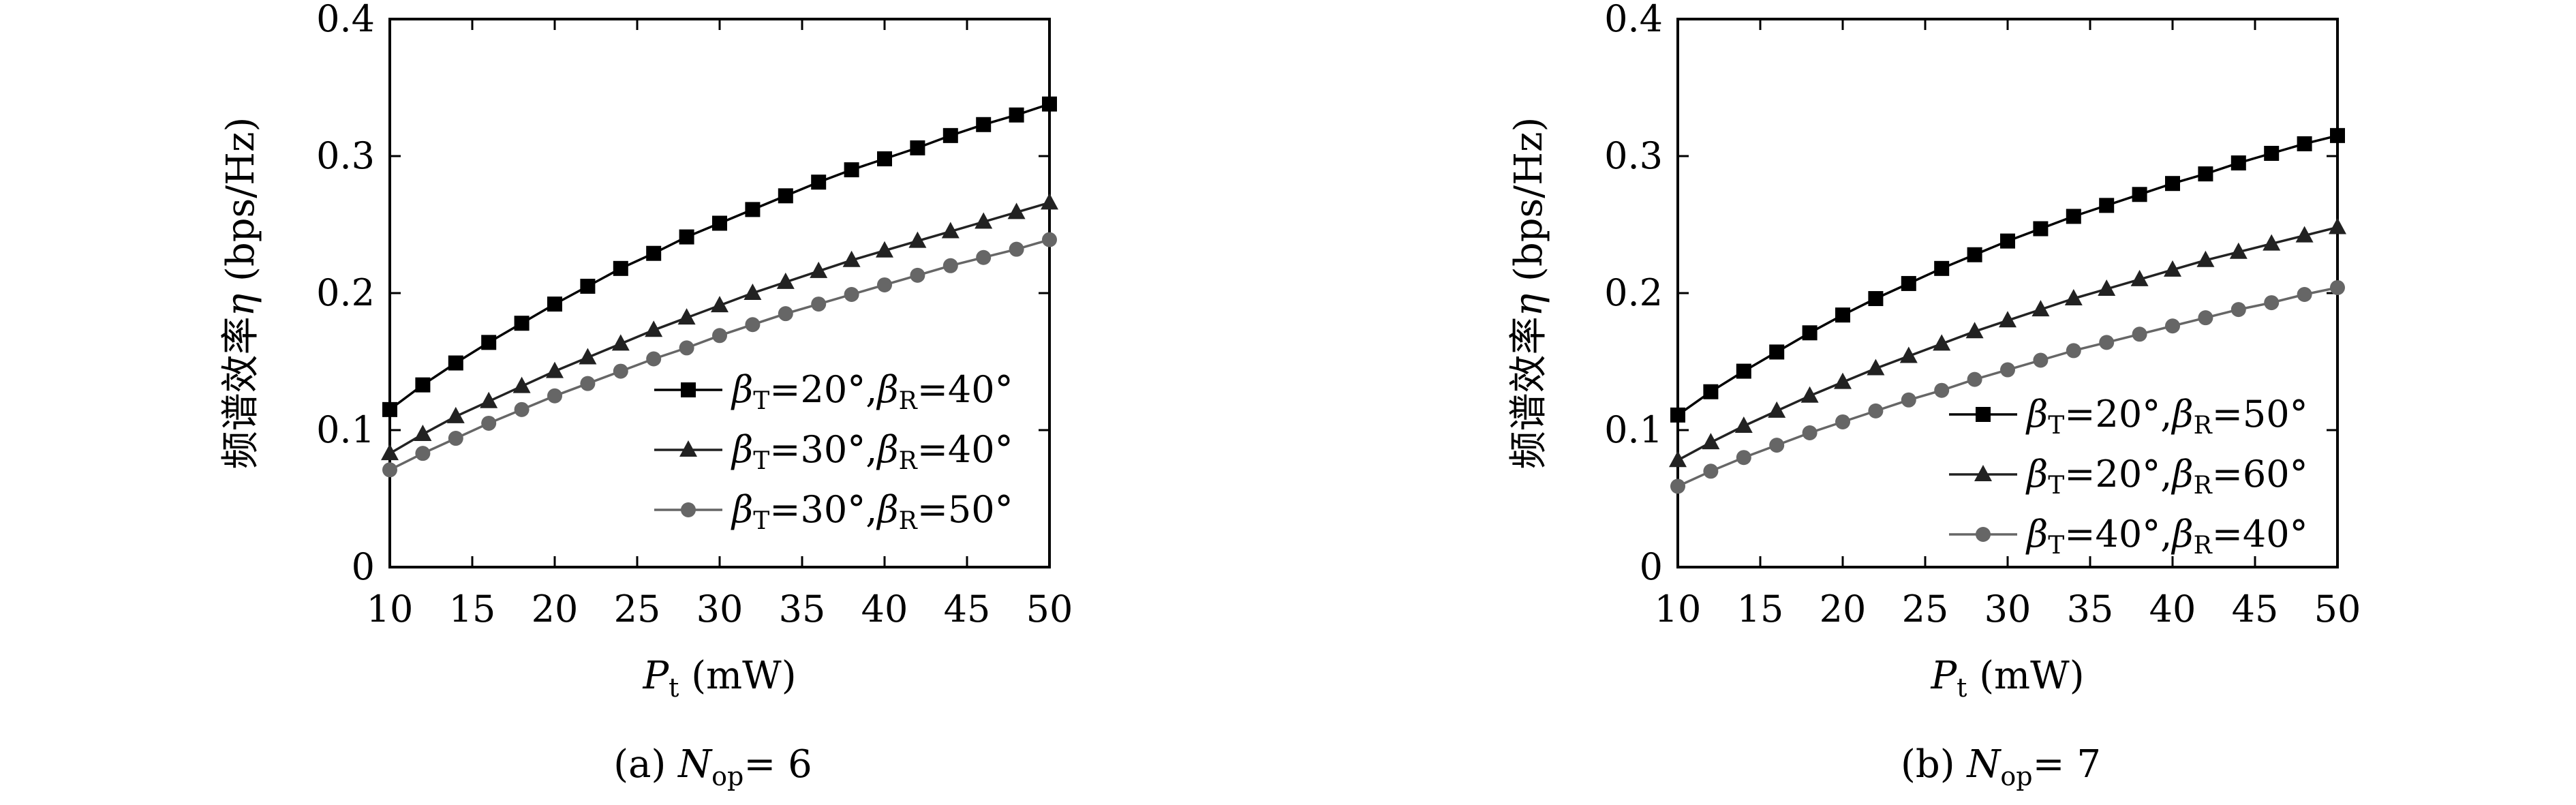 The image size is (2576, 805). Describe the element at coordinates (2016, 776) in the screenshot. I see `caption-sub: op` at that location.